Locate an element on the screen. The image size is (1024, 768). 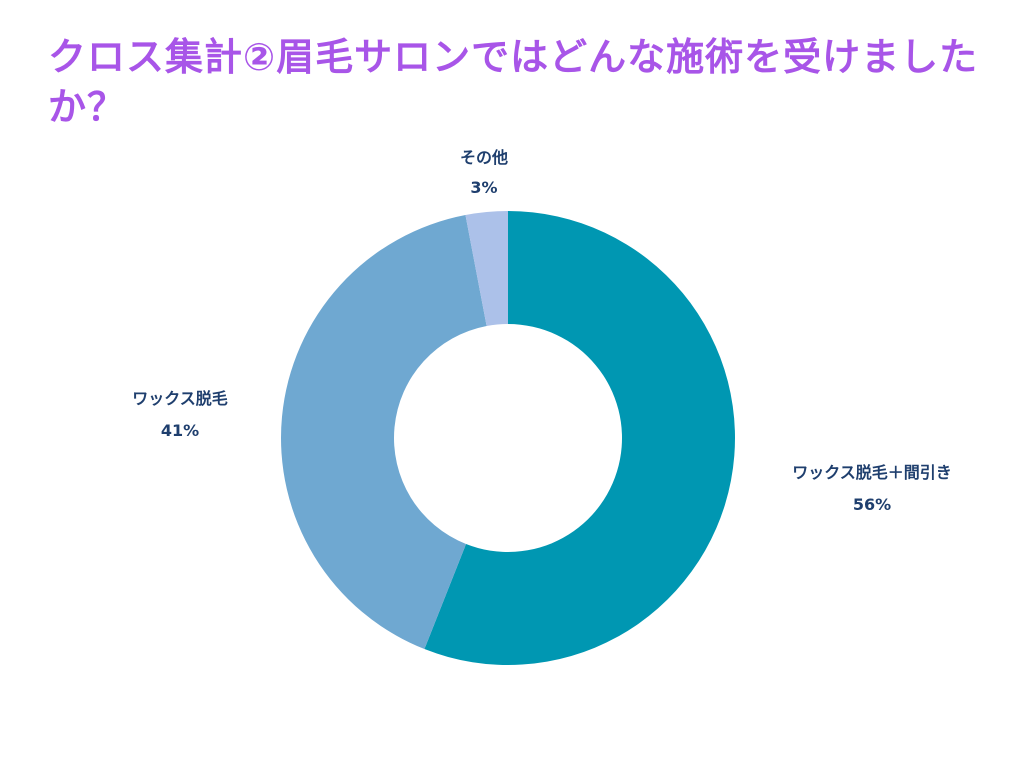
slice-label: ワックス脱毛＋間引き is located at coordinates (872, 472).